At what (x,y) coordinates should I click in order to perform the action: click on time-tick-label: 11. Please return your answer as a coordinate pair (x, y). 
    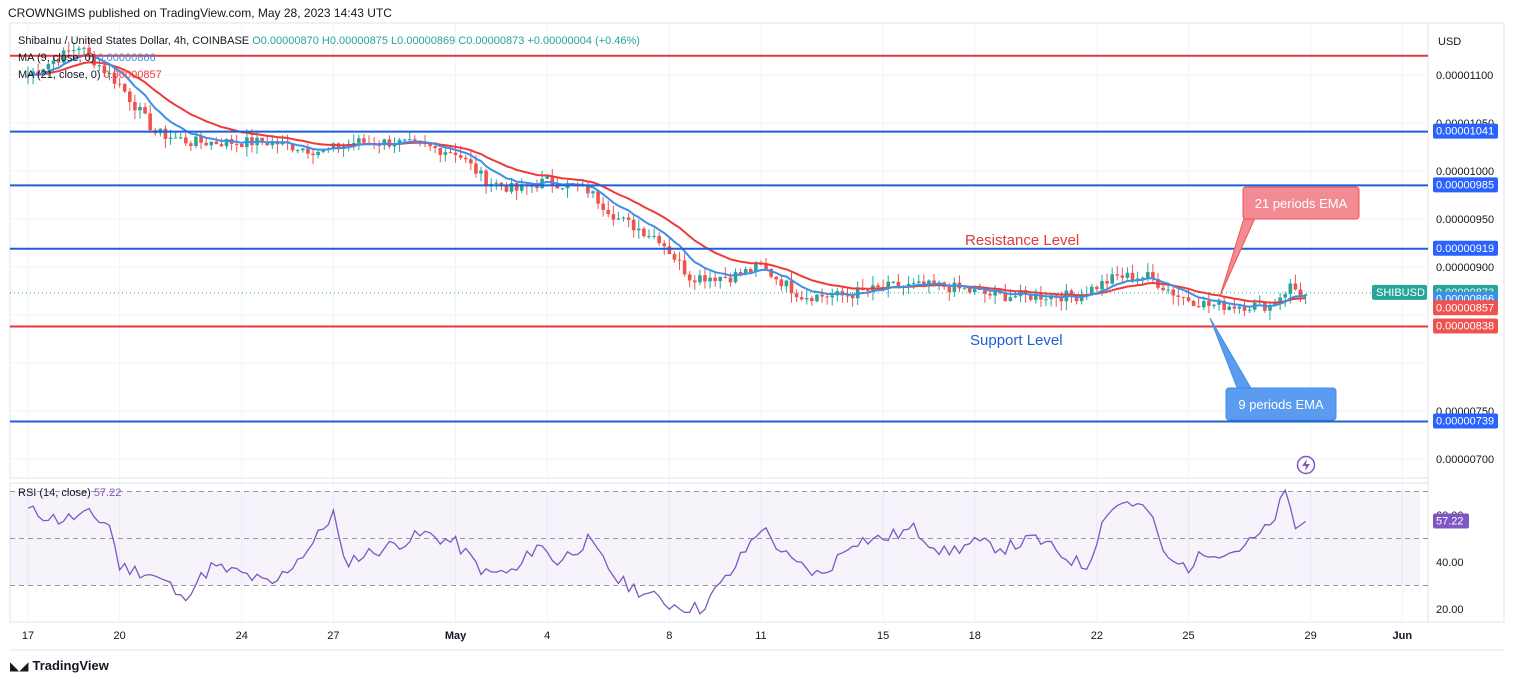
    Looking at the image, I should click on (760, 636).